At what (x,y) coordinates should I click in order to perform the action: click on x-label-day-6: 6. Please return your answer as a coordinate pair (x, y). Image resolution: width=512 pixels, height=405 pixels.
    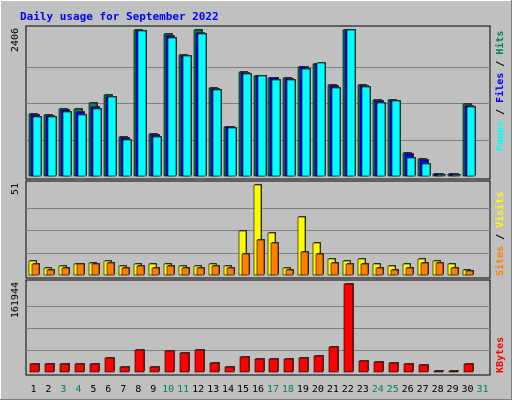
    Looking at the image, I should click on (108, 389).